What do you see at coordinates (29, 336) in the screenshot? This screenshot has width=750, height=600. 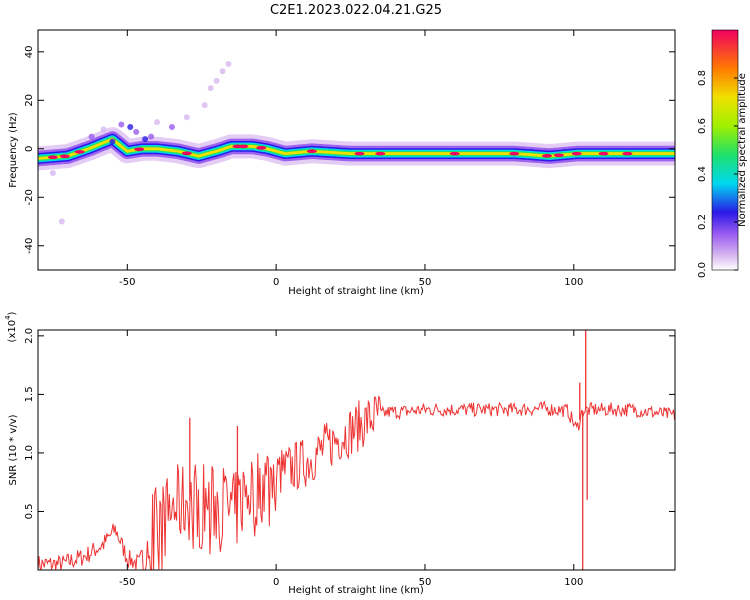 I see `snr-y-tick-label: 2.0` at bounding box center [29, 336].